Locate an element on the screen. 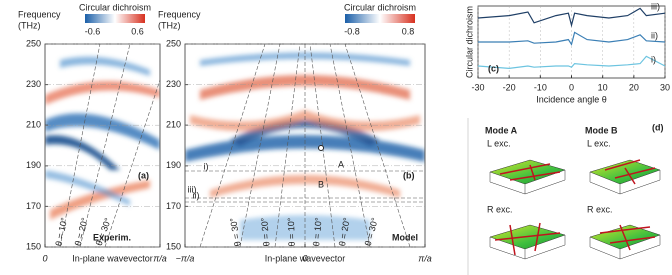  x-axis-label: Incidence angle θ is located at coordinates (571, 99).